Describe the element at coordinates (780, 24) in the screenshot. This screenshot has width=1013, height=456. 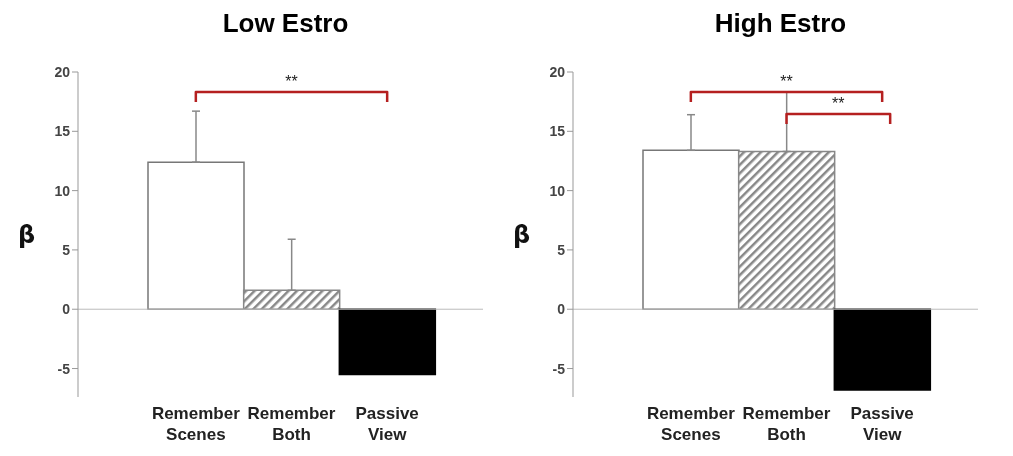
I see `chart-title: High Estro` at that location.